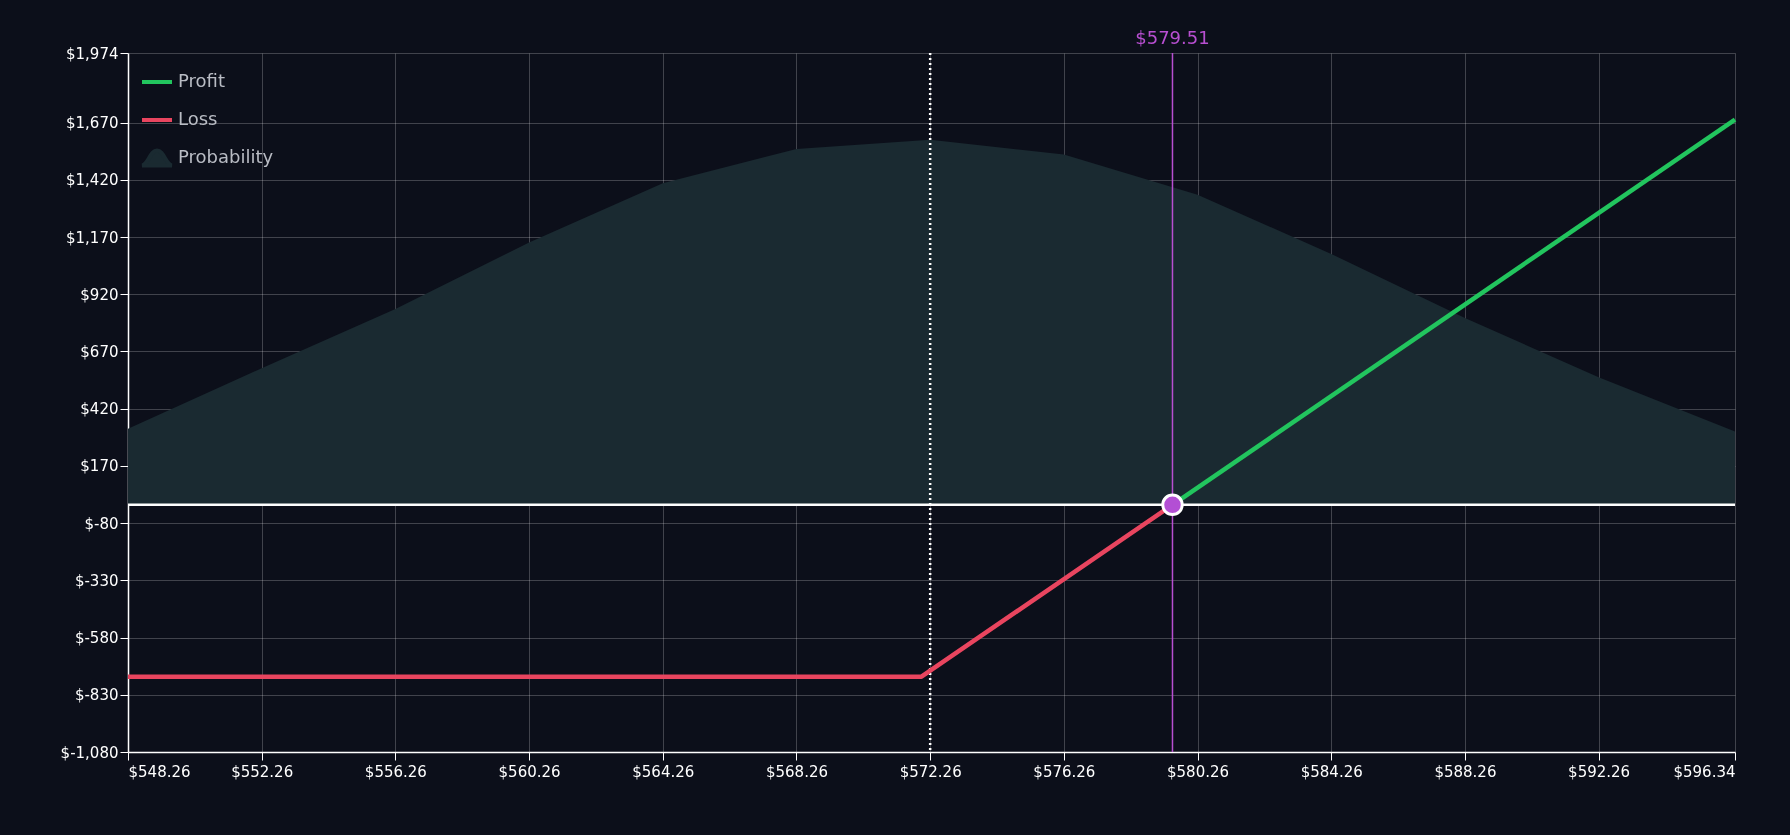 The image size is (1790, 835). Describe the element at coordinates (99, 466) in the screenshot. I see `y-tick-label: $170` at that location.